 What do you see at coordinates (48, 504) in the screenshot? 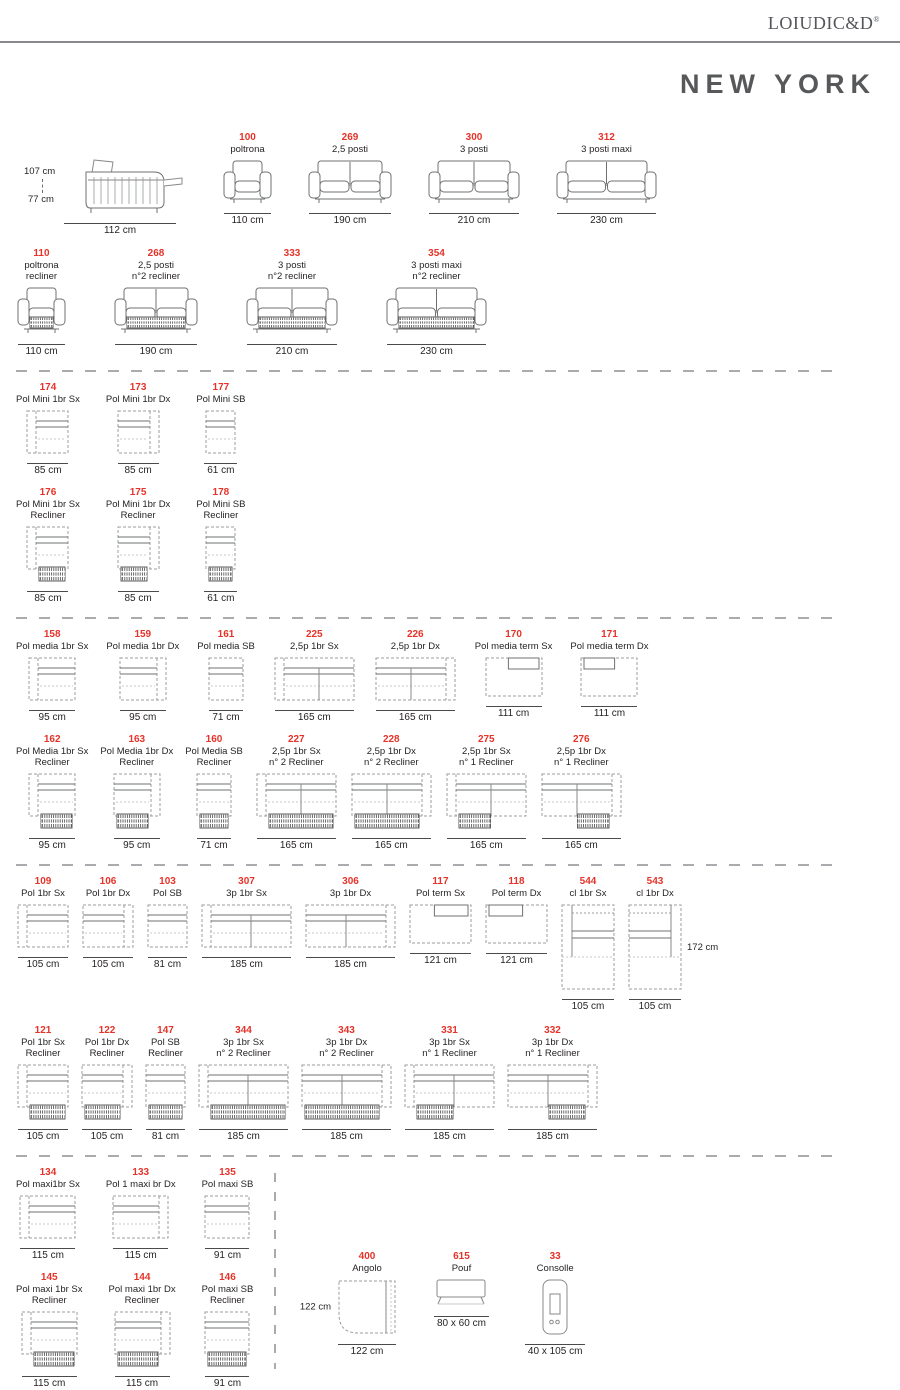
I see `module-name-line: Pol Mini 1br Sx` at bounding box center [48, 504].